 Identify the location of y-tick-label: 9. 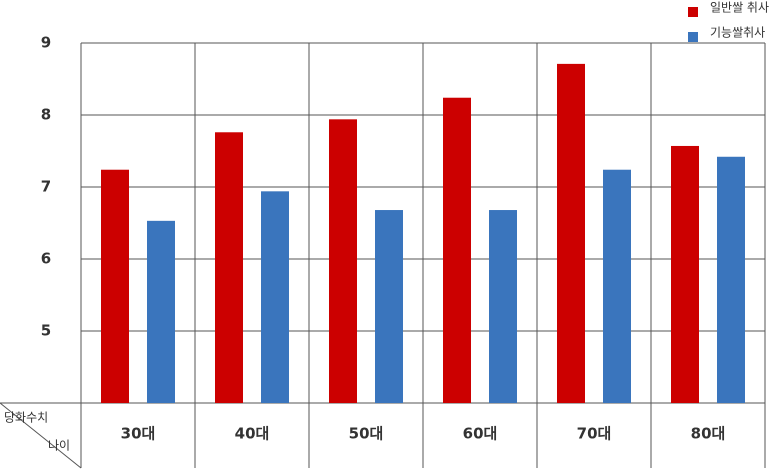
(46, 43).